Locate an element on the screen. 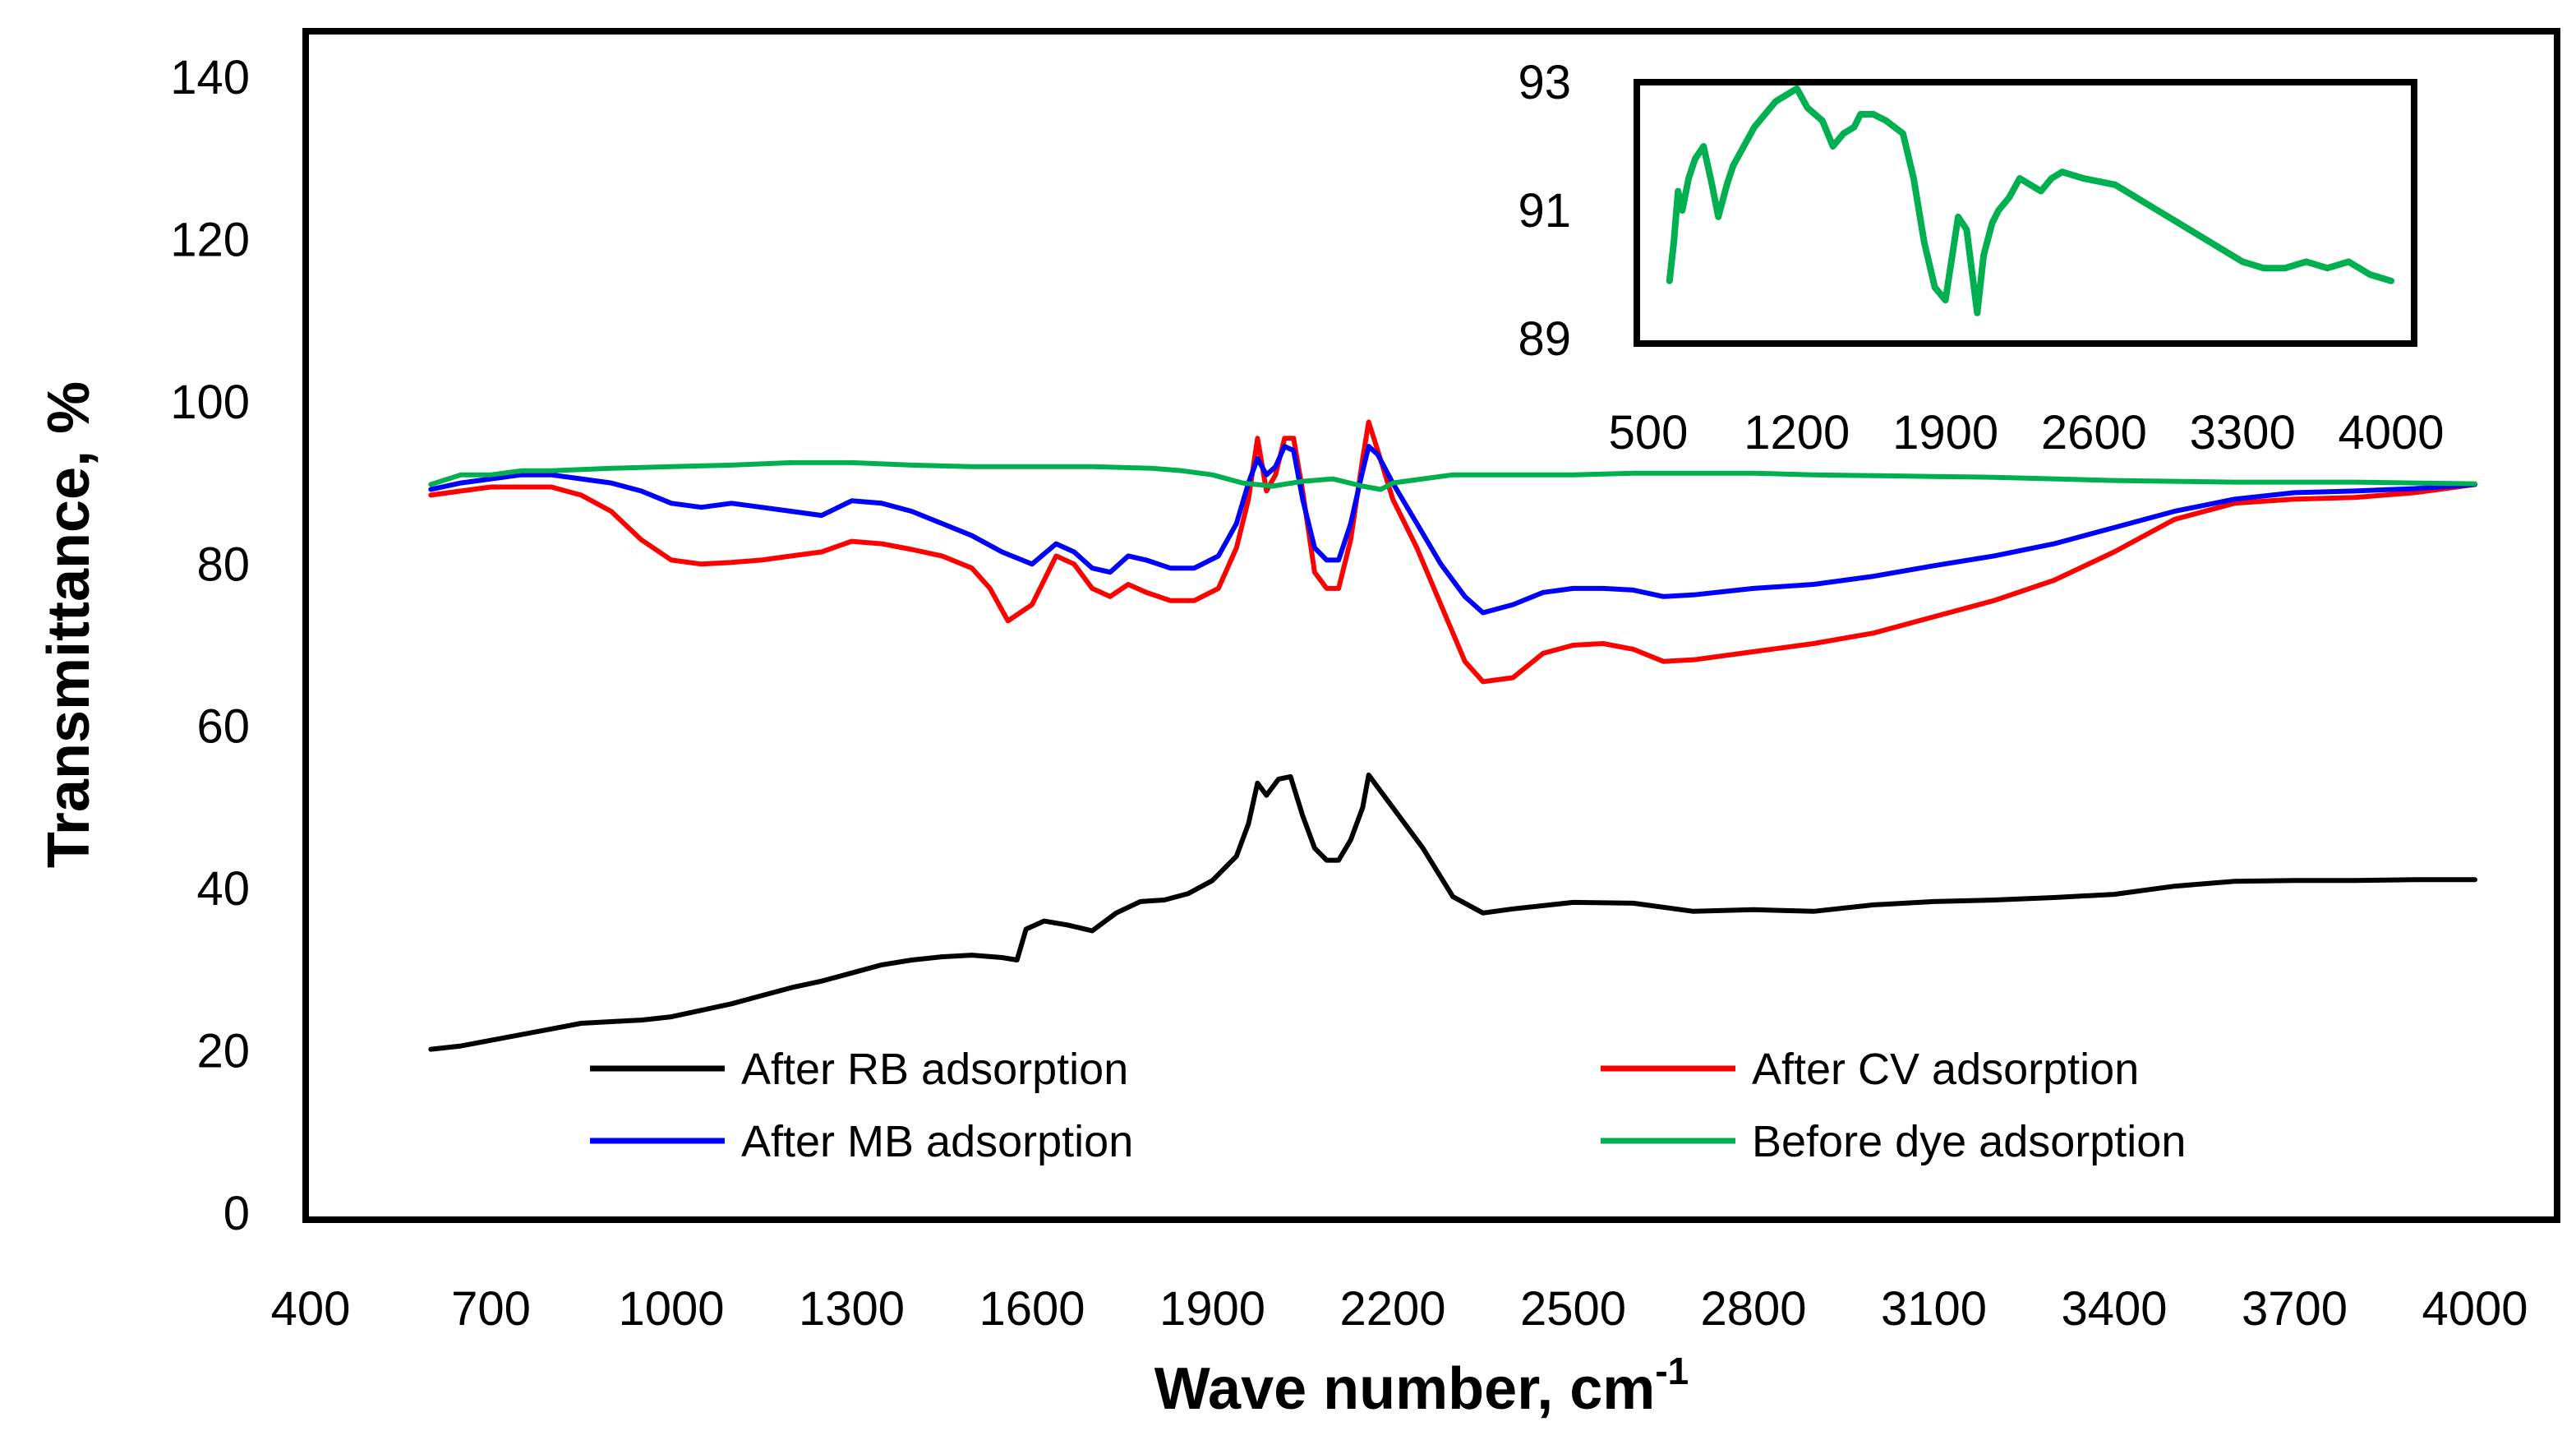  y-tick-label: 120 is located at coordinates (210, 239).